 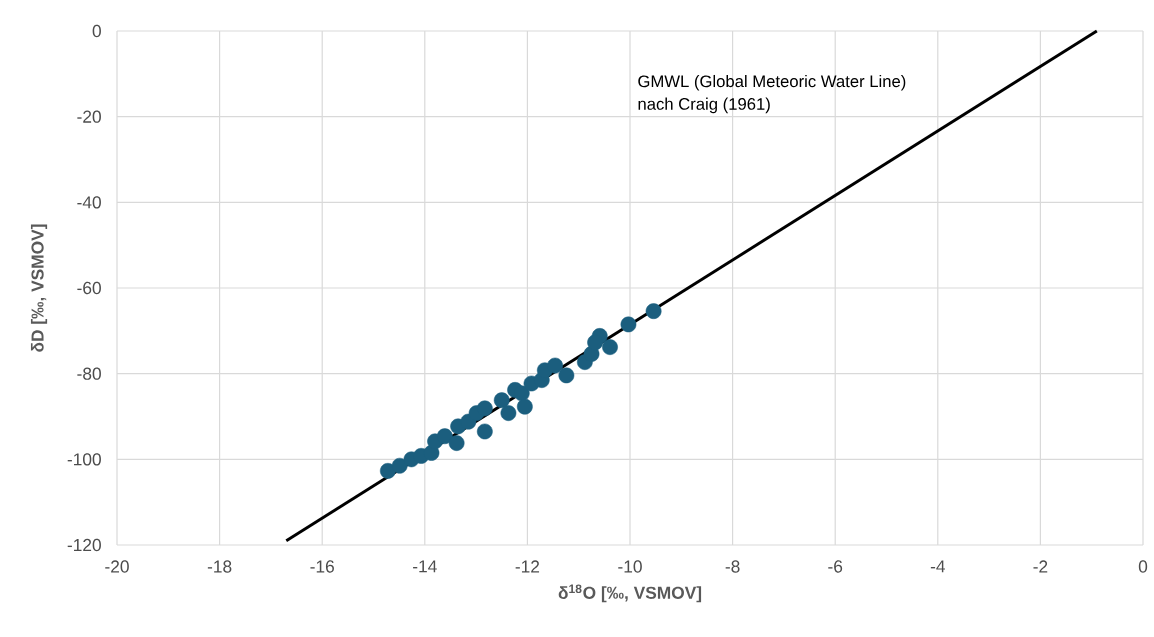 I want to click on y-tick-label: -20, so click(x=89, y=116).